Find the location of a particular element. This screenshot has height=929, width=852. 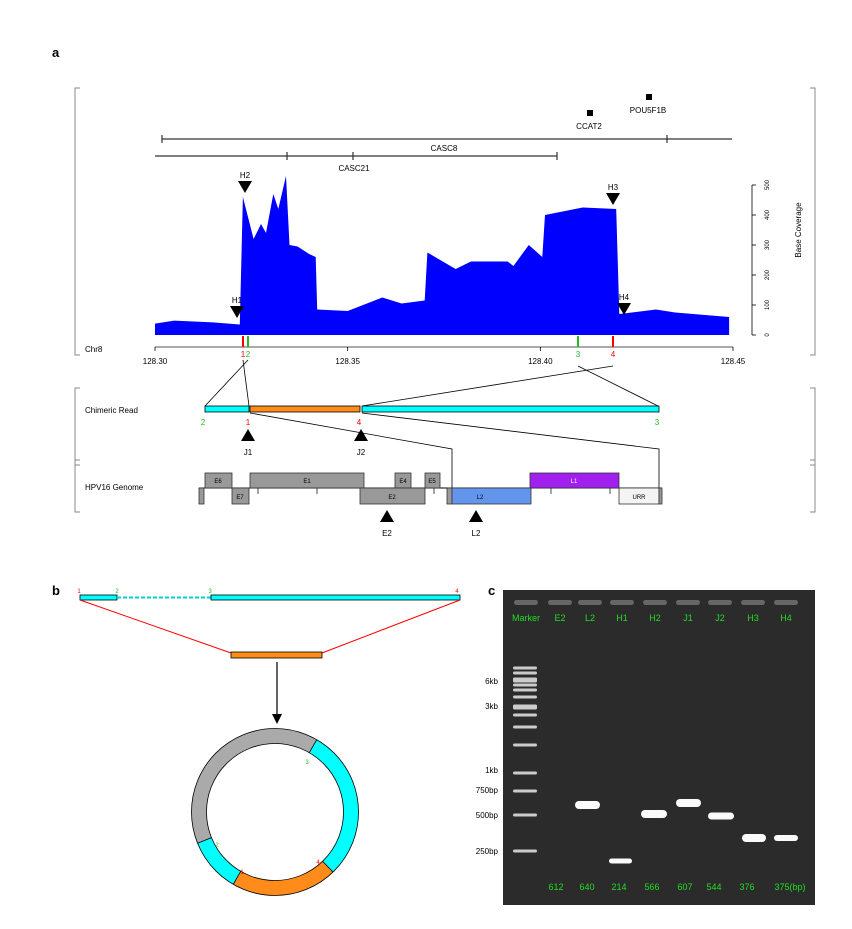

y-tick-label: 100 is located at coordinates (768, 304).